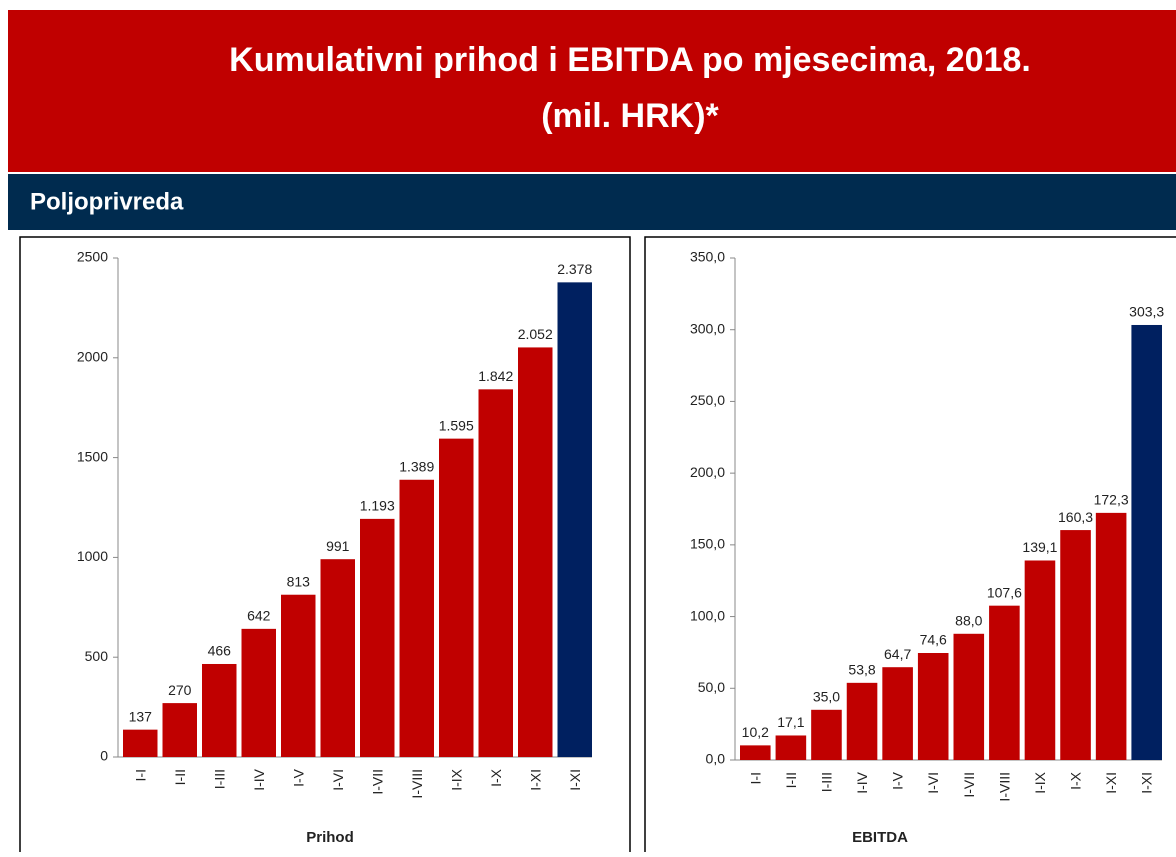  Describe the element at coordinates (1039, 547) in the screenshot. I see `value-label: 139,1` at that location.